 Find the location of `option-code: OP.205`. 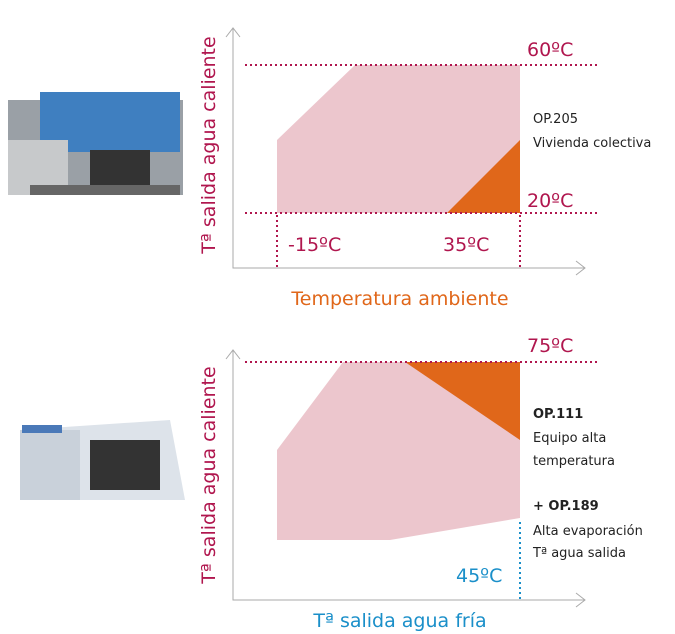

option-code: OP.205 is located at coordinates (555, 119).